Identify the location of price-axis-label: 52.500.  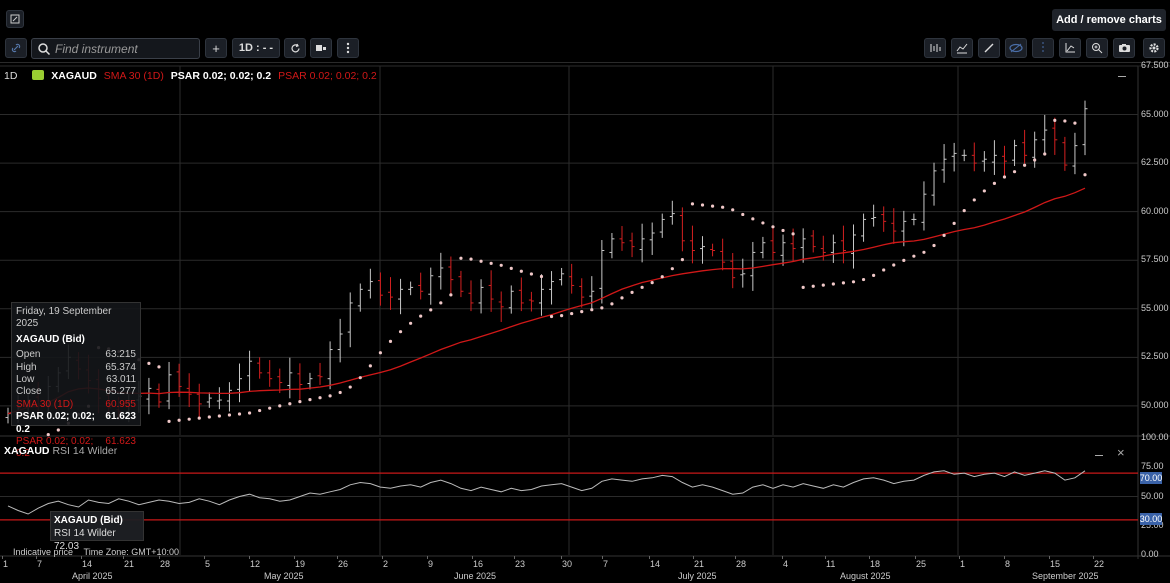
(1155, 356).